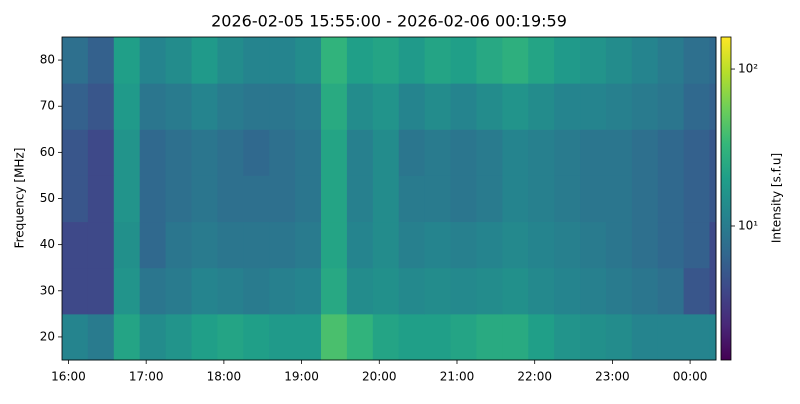 This screenshot has height=404, width=800. What do you see at coordinates (612, 377) in the screenshot?
I see `x-tick-label: 23:00` at bounding box center [612, 377].